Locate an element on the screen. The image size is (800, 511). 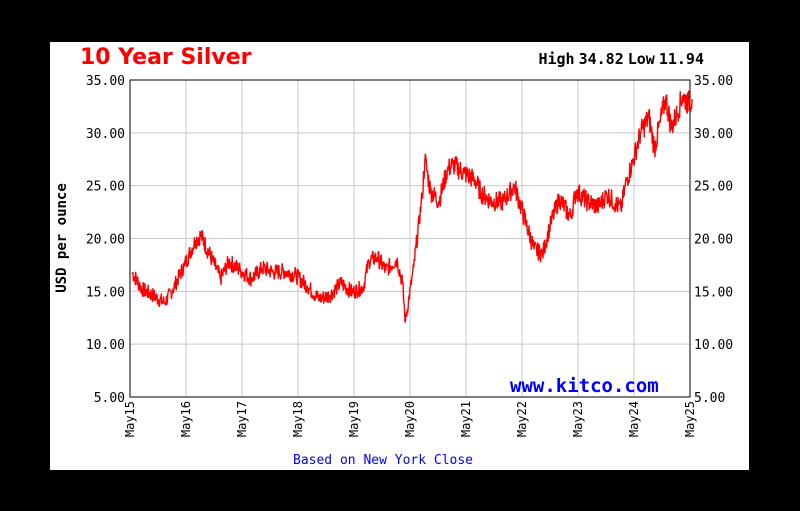
high-label: High is located at coordinates (556, 59).